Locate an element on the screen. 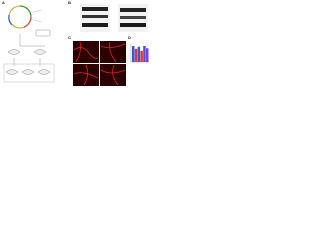 The image size is (320, 240). fluorescence-images is located at coordinates (99, 63).